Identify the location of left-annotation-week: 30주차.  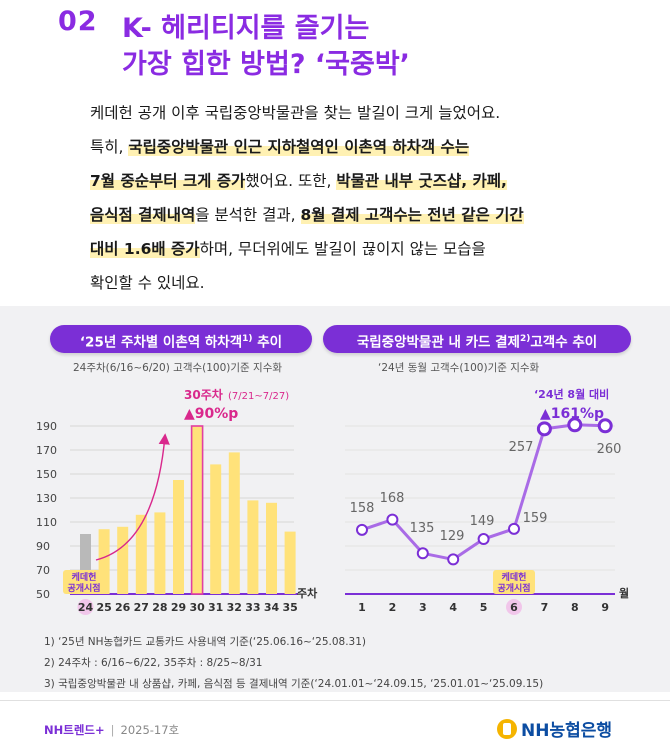
(203, 394).